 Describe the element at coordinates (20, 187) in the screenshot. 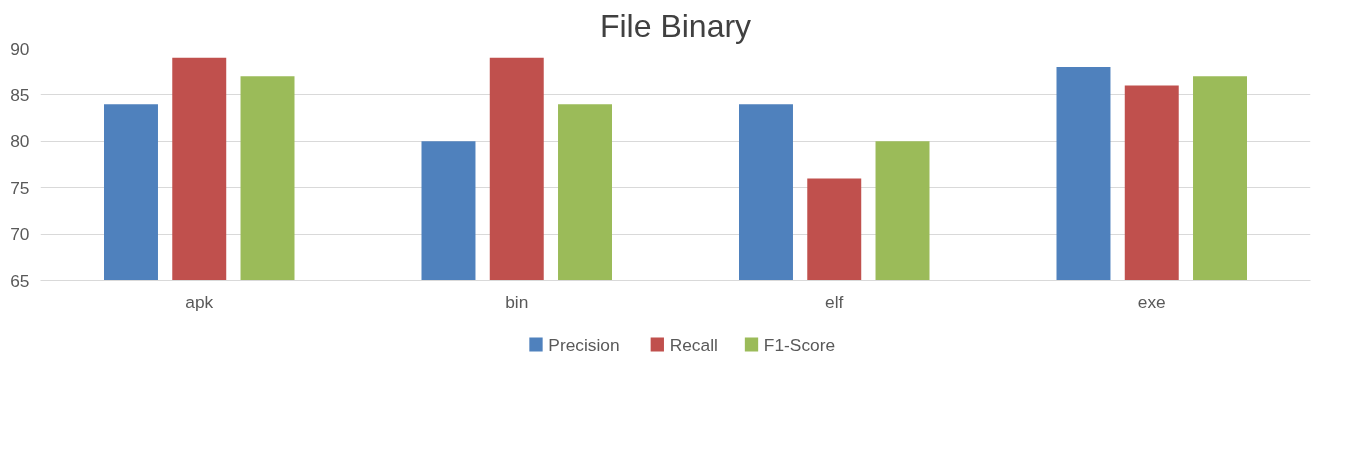

I see `y-tick-label: 75` at that location.